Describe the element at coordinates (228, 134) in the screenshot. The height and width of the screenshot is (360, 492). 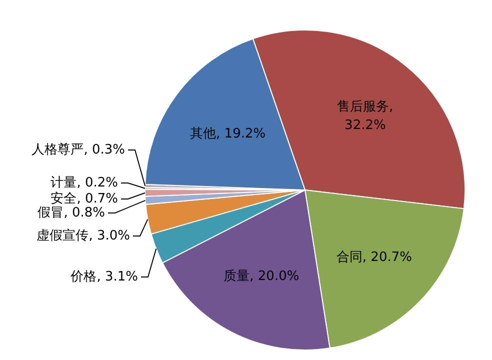
I see `slice-label: 其他, 19.2%` at that location.